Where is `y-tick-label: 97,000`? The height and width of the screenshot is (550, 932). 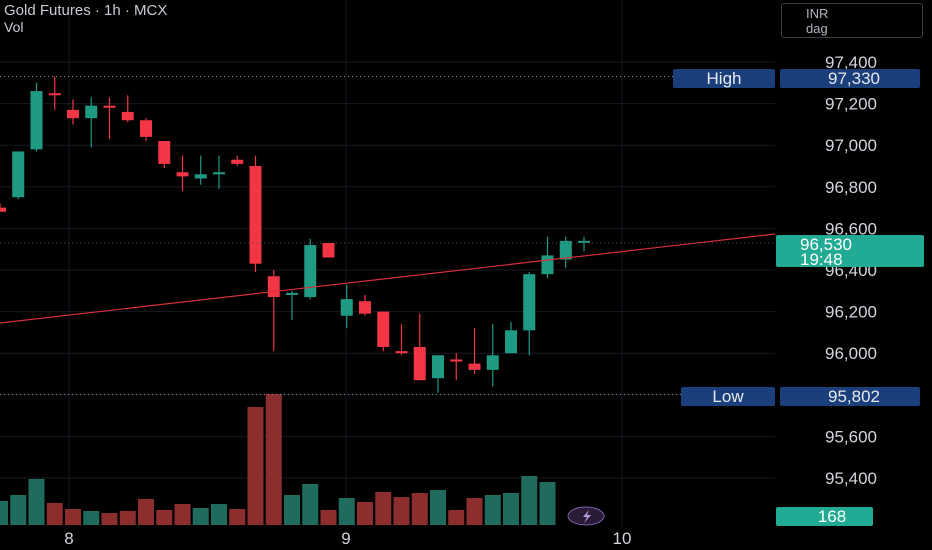
y-tick-label: 97,000 is located at coordinates (851, 145).